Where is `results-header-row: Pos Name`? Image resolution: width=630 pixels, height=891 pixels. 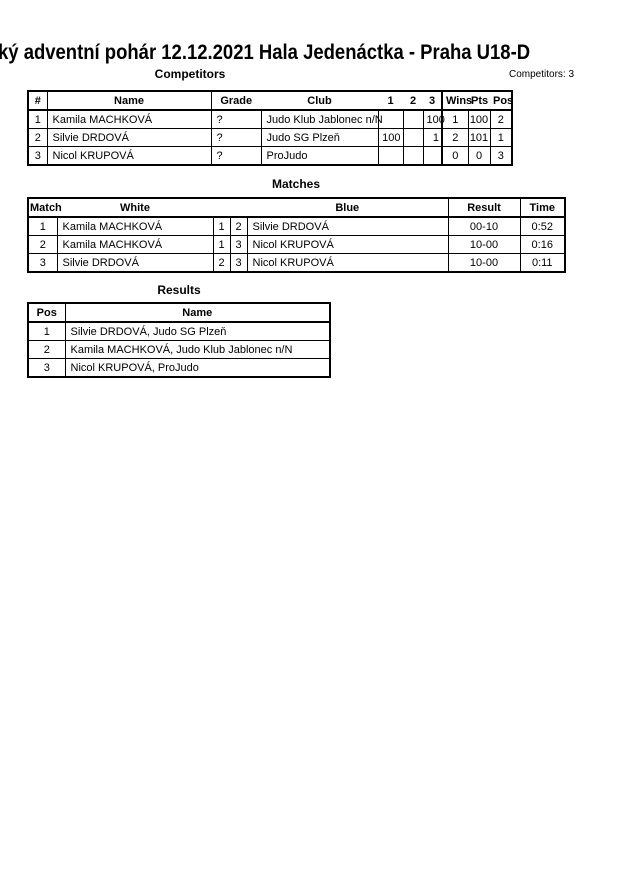 results-header-row: Pos Name is located at coordinates (179, 312).